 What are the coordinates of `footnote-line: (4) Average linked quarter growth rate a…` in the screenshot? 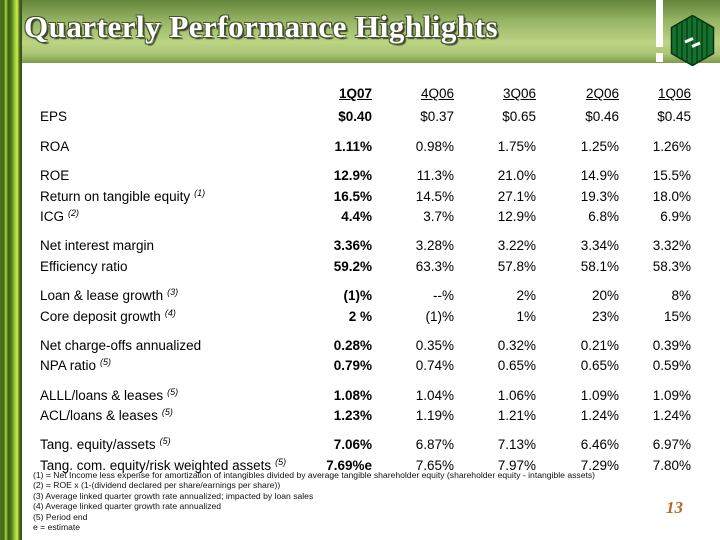 It's located at (127, 506).